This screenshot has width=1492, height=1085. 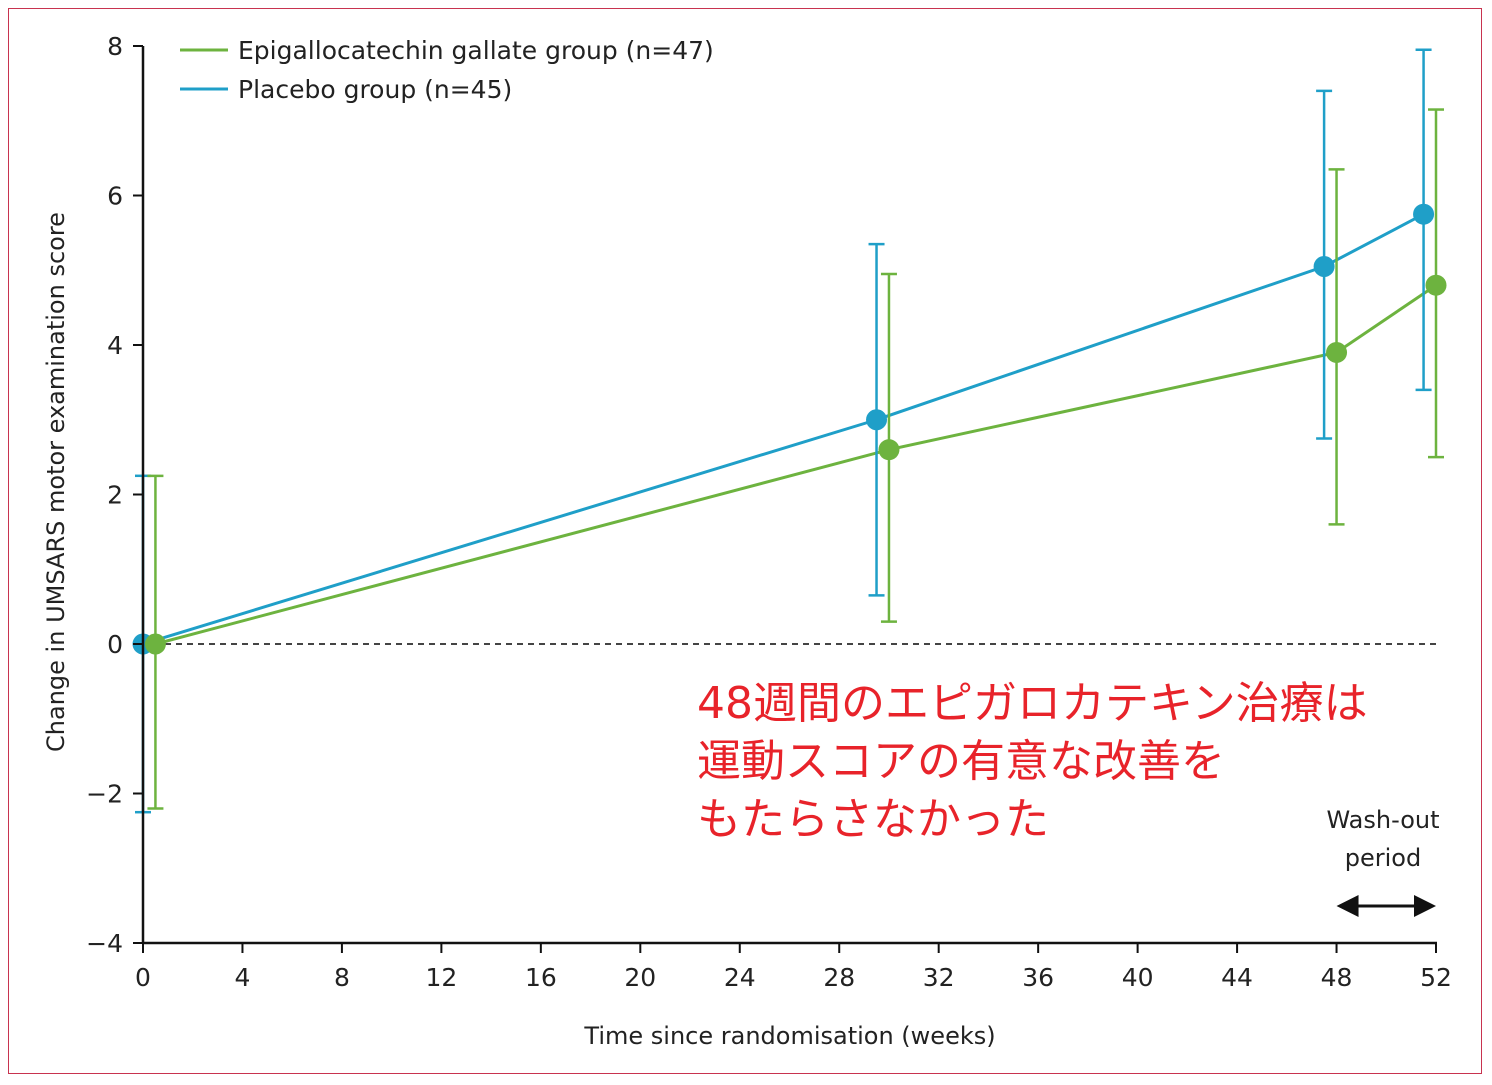 What do you see at coordinates (961, 761) in the screenshot?
I see `note-line-2: 運動スコアの有意な改善を` at bounding box center [961, 761].